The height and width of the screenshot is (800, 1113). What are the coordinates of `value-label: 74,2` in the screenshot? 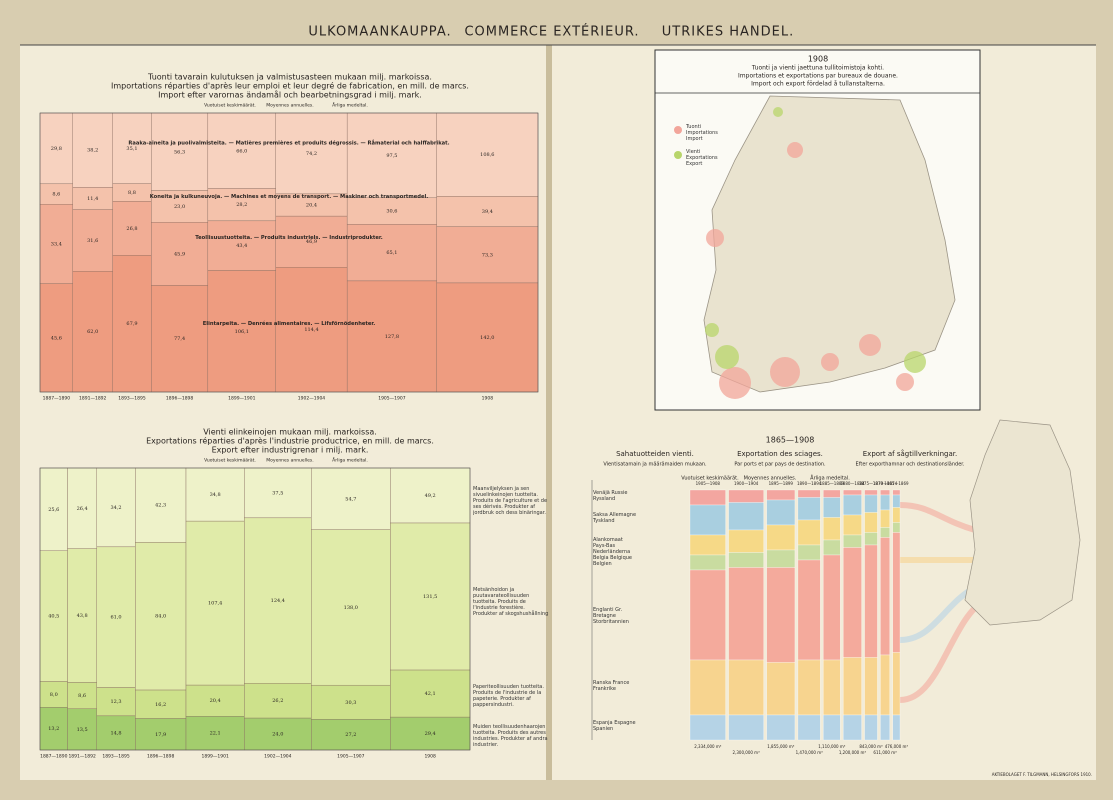 It's located at (311, 154).